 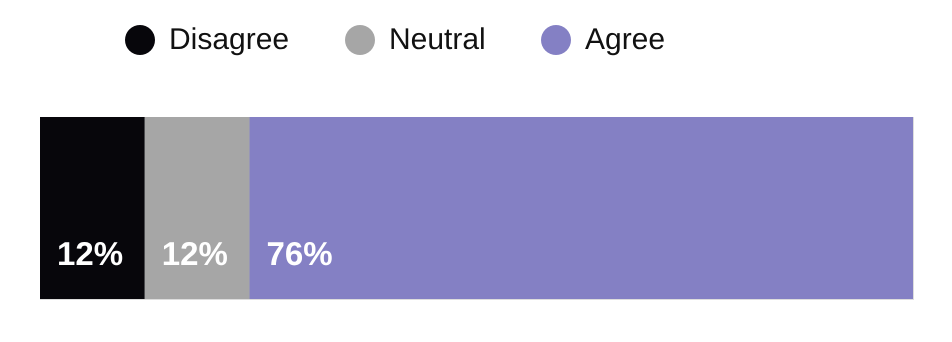 I want to click on data-label: 76%, so click(x=299, y=253).